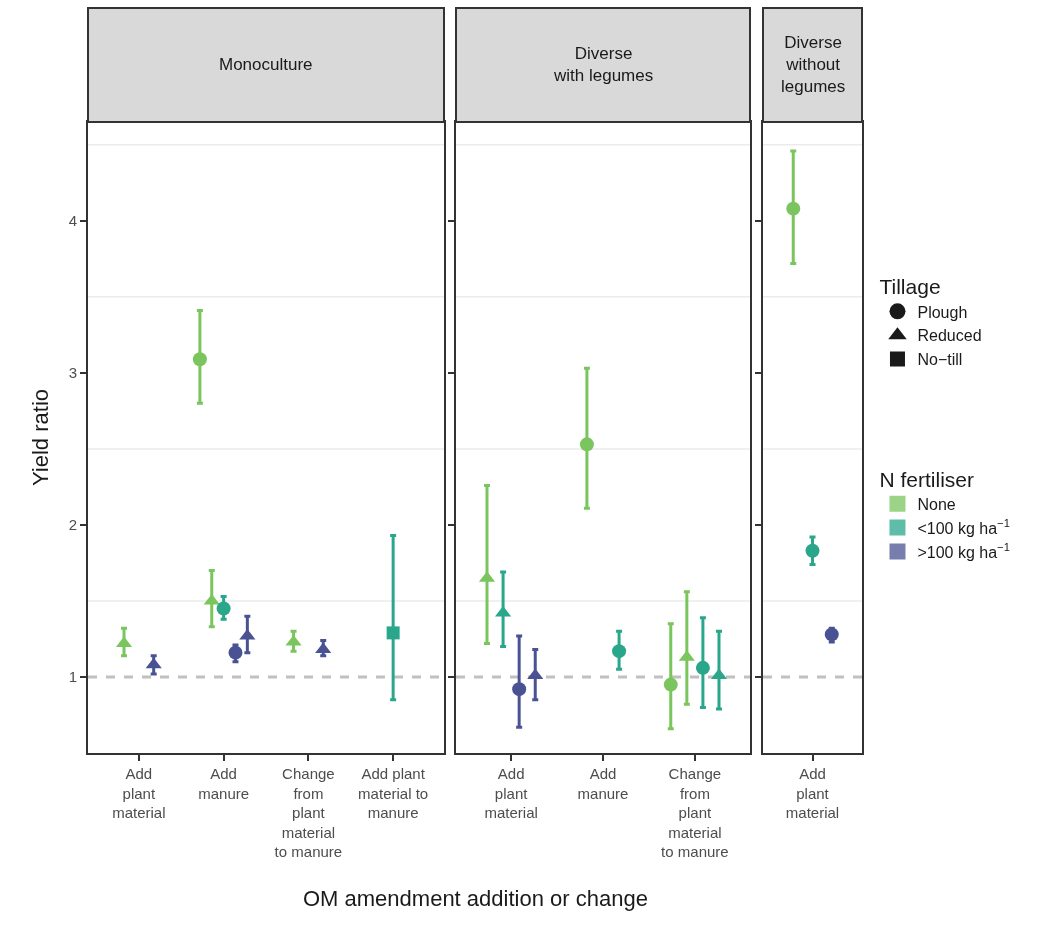  Describe the element at coordinates (813, 65) in the screenshot. I see `chart-title: Diverse without legumes` at that location.